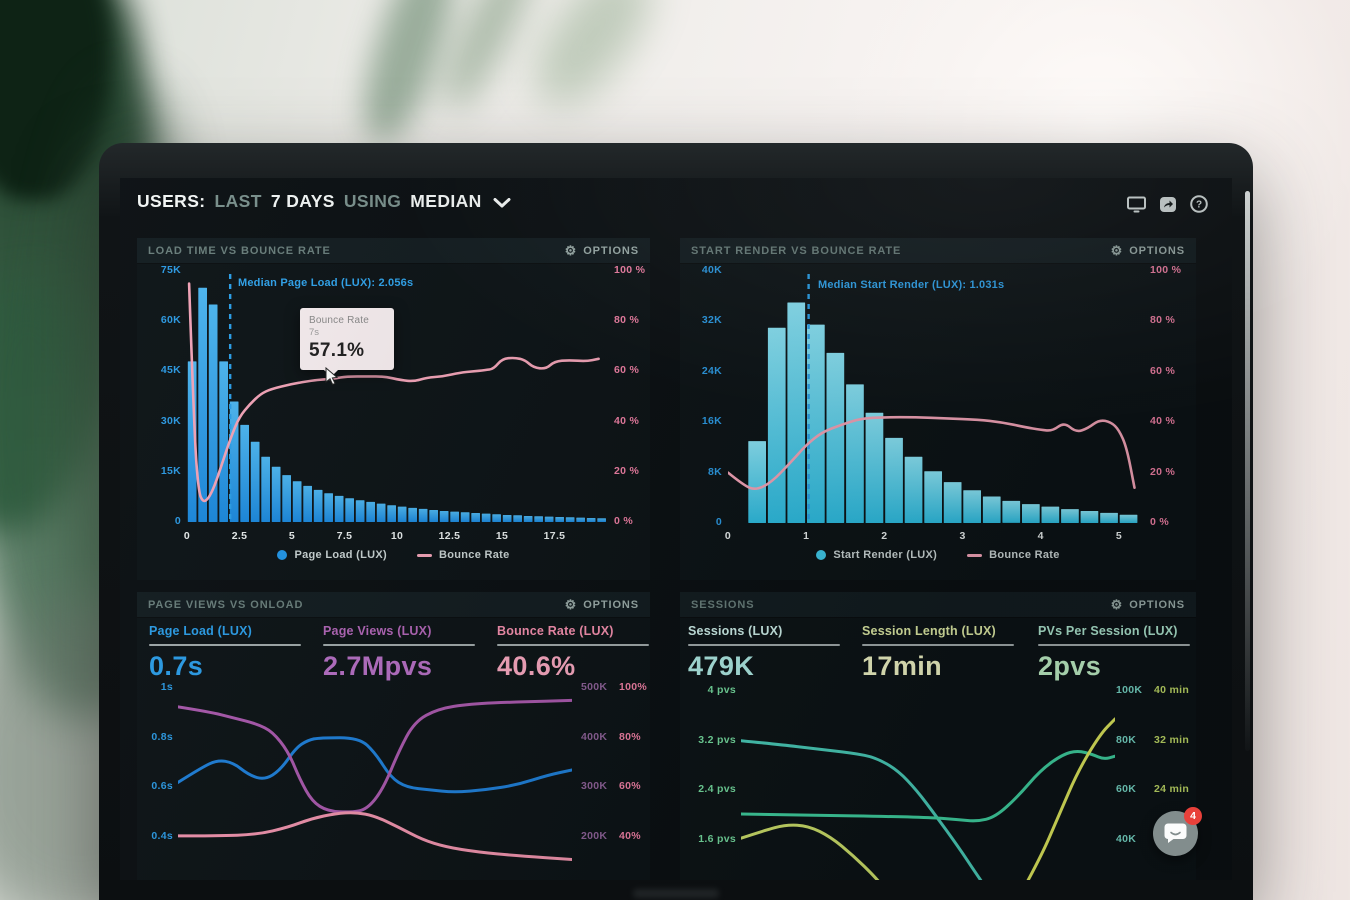 This screenshot has height=900, width=1350. What do you see at coordinates (393, 555) in the screenshot?
I see `chart-legend: Page Load (LUX) Bounce Rate` at bounding box center [393, 555].